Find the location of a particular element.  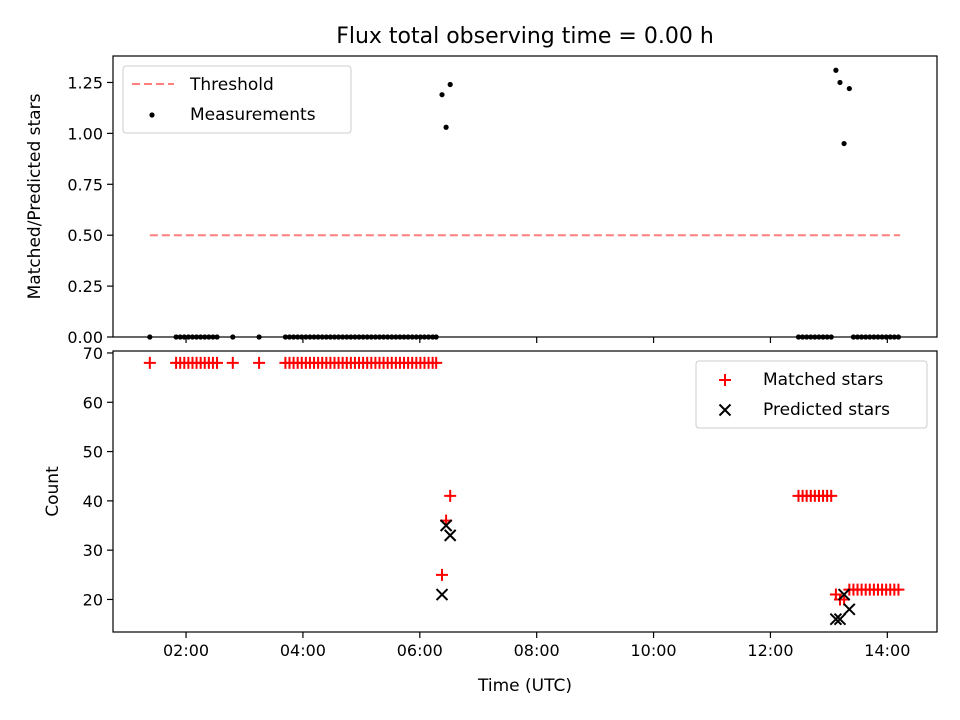

y-axis-label: Matched/Predicted stars is located at coordinates (35, 196).